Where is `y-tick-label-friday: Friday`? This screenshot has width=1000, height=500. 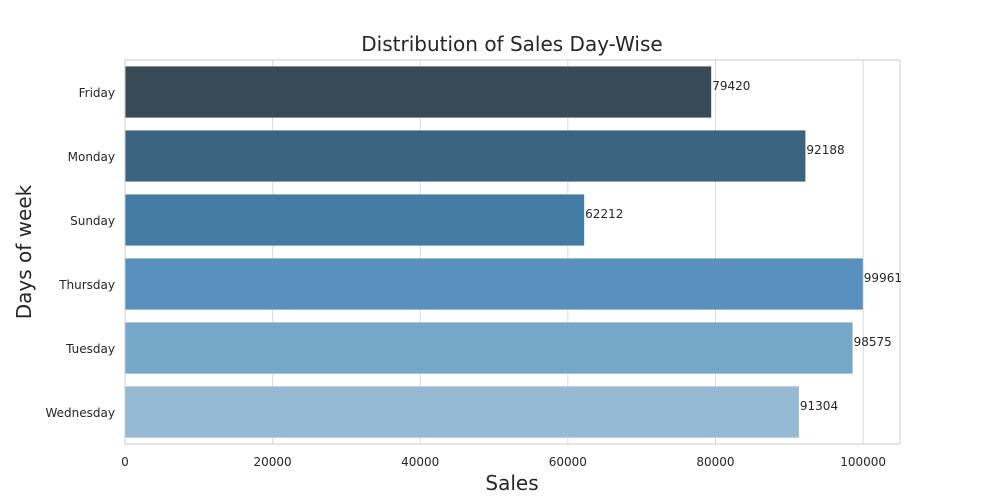
y-tick-label-friday: Friday is located at coordinates (97, 93).